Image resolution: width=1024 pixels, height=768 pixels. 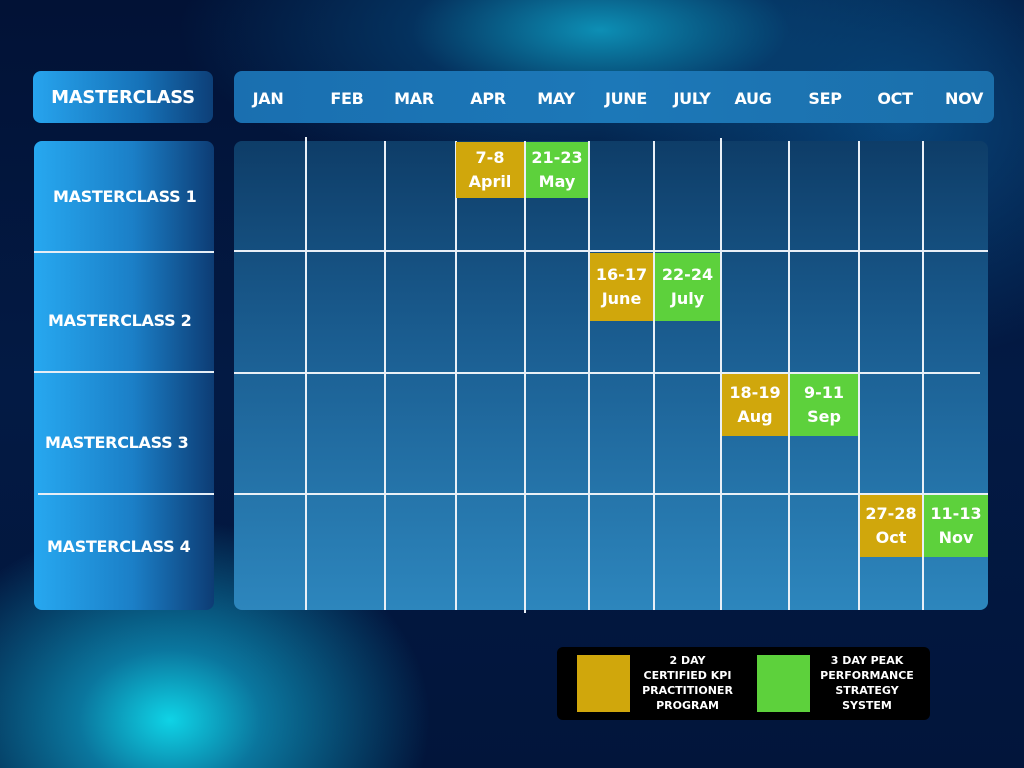 I want to click on masterclass-header: MASTERCLASS, so click(x=123, y=97).